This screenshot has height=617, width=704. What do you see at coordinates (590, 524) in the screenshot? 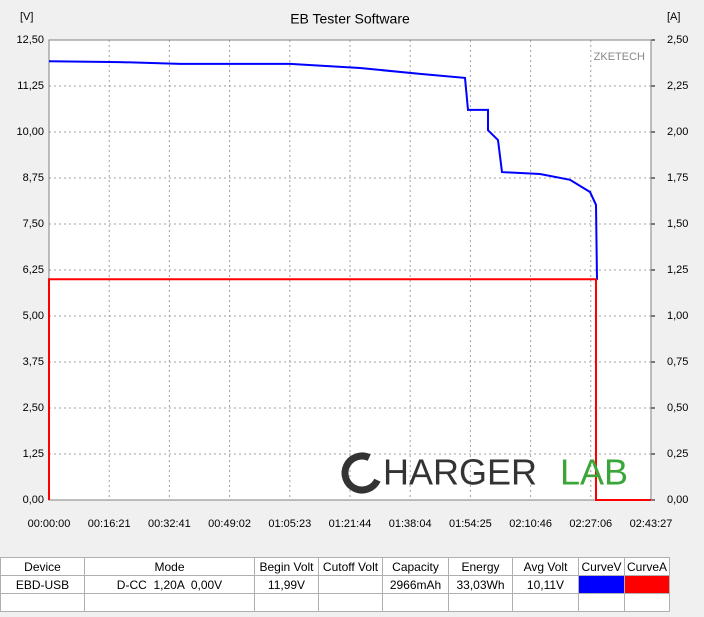
I see `x-tick-label: 02:27:06` at bounding box center [590, 524].